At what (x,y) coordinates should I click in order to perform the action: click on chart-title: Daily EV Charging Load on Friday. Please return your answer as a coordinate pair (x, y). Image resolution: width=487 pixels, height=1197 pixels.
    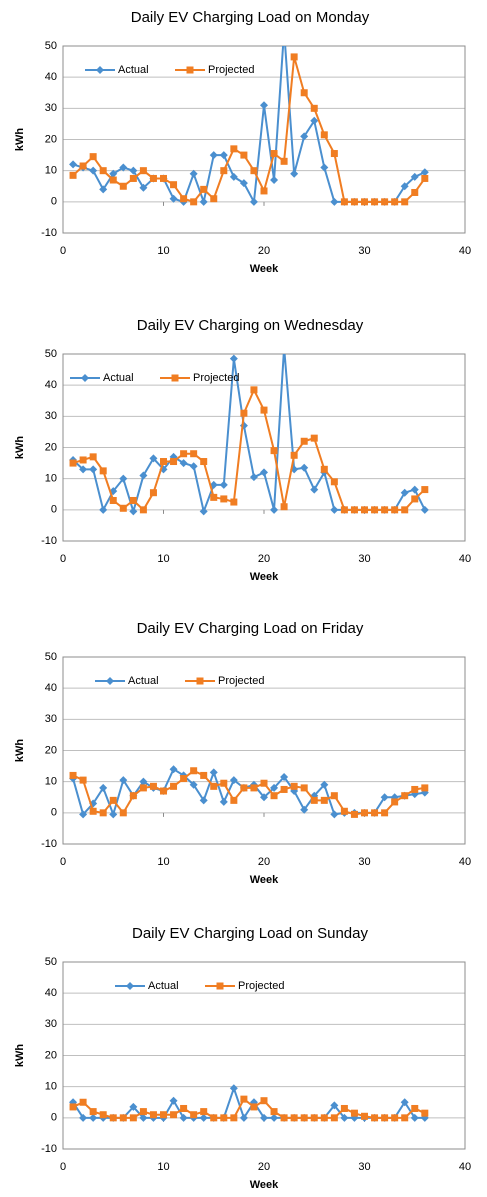
    Looking at the image, I should click on (250, 628).